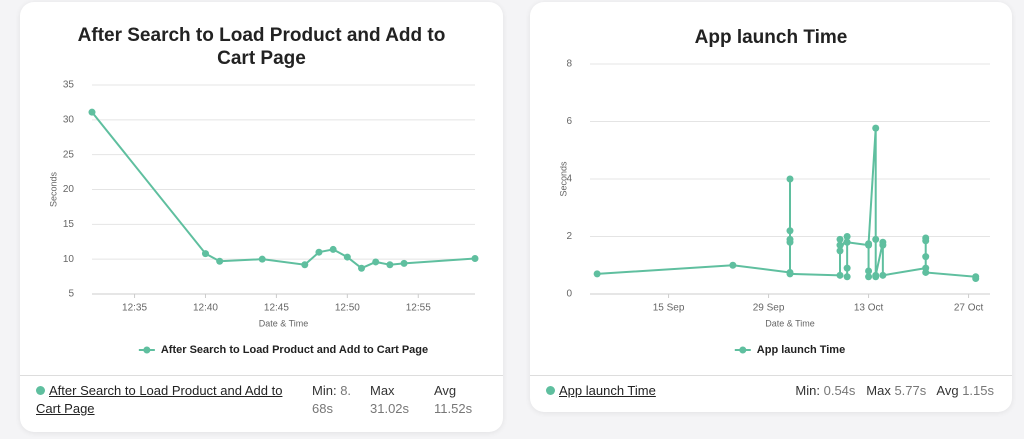  Describe the element at coordinates (978, 390) in the screenshot. I see `avg-value: 1.15s` at that location.